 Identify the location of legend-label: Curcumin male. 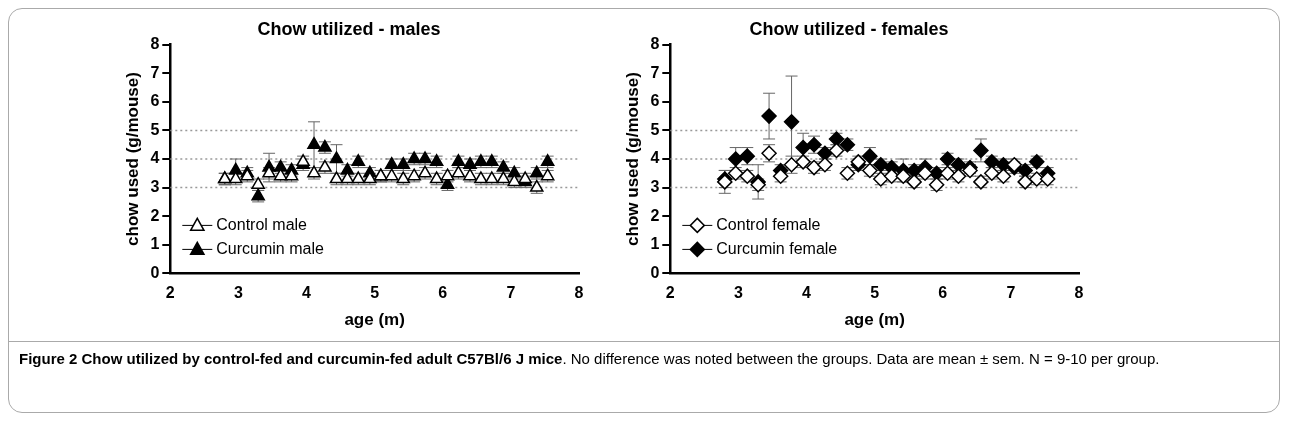
(270, 248).